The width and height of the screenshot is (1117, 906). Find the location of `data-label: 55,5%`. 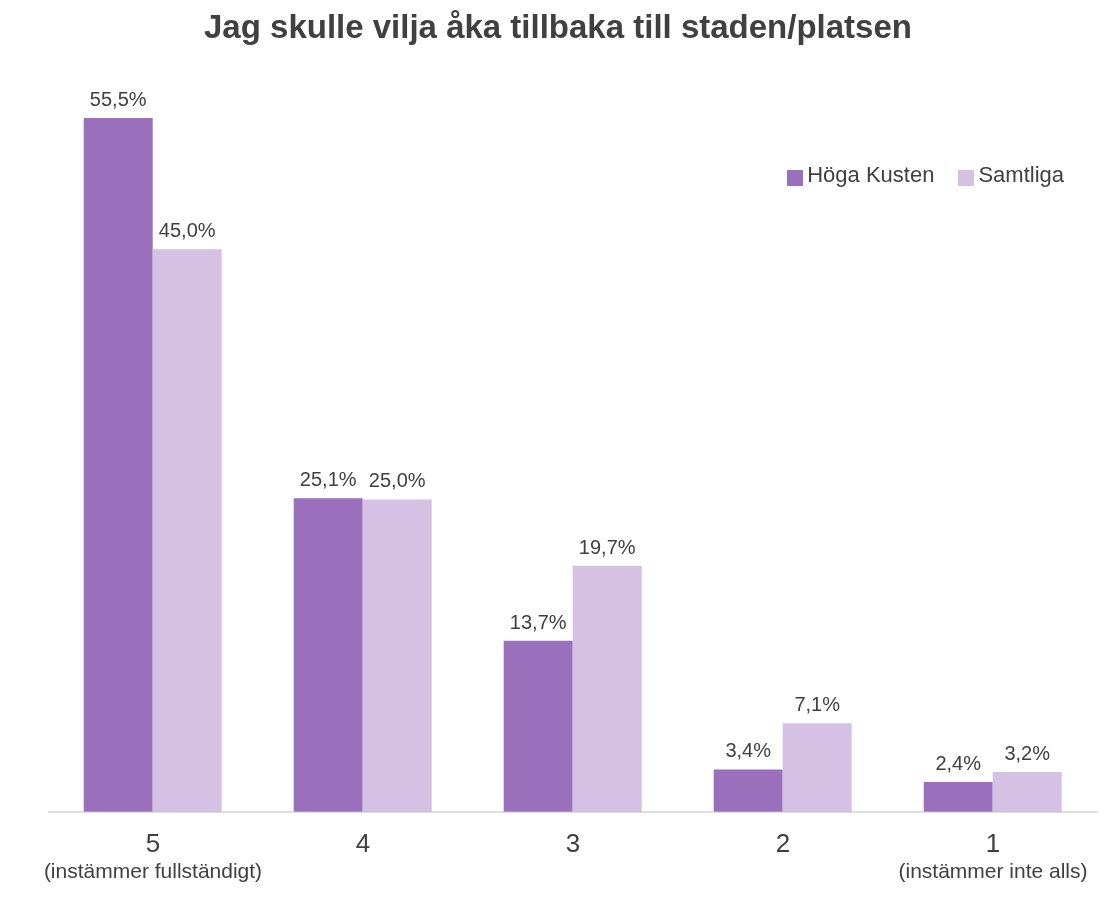

data-label: 55,5% is located at coordinates (118, 99).